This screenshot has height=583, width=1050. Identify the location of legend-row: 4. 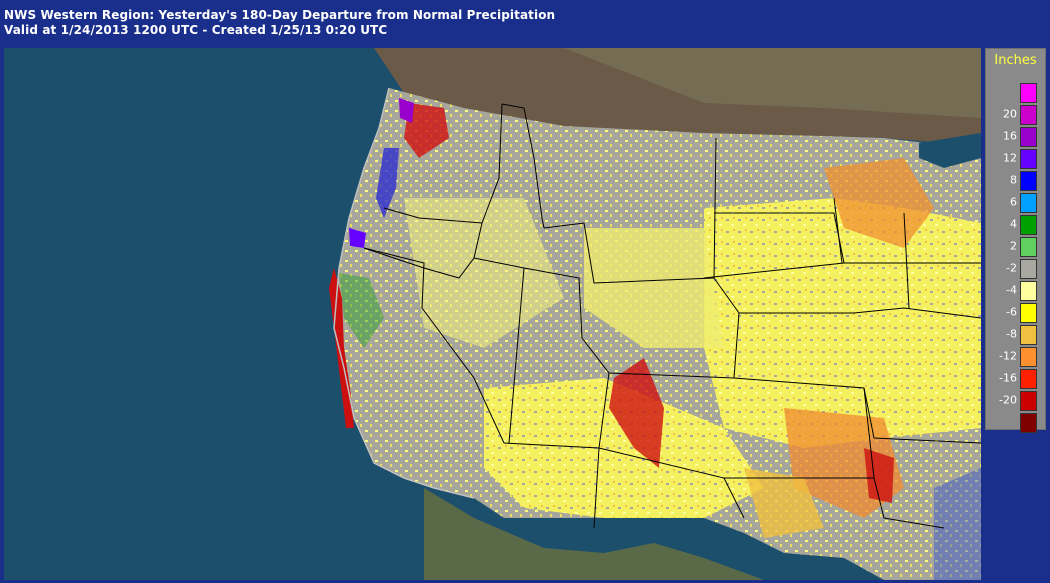
(1015, 224).